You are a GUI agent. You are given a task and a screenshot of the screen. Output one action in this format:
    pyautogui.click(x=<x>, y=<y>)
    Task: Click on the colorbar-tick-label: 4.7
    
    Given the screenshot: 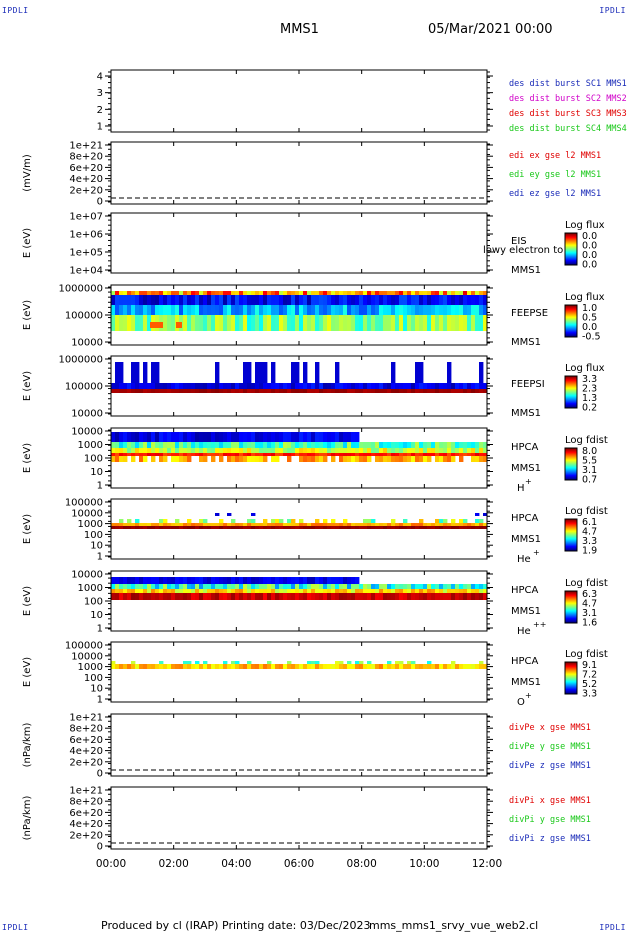 What is the action you would take?
    pyautogui.click(x=589, y=604)
    